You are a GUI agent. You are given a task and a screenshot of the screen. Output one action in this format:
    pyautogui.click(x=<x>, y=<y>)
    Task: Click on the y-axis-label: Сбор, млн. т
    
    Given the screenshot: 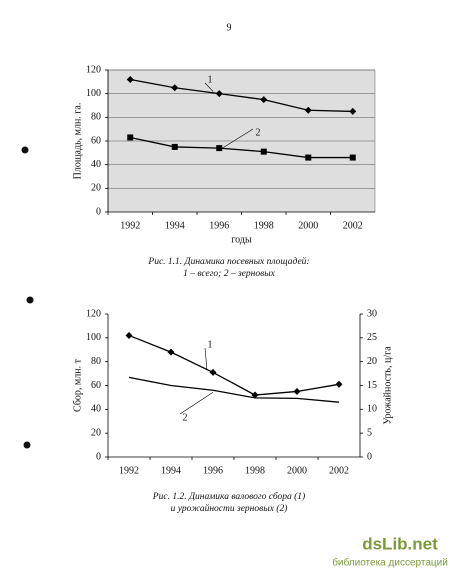 What is the action you would take?
    pyautogui.click(x=77, y=385)
    